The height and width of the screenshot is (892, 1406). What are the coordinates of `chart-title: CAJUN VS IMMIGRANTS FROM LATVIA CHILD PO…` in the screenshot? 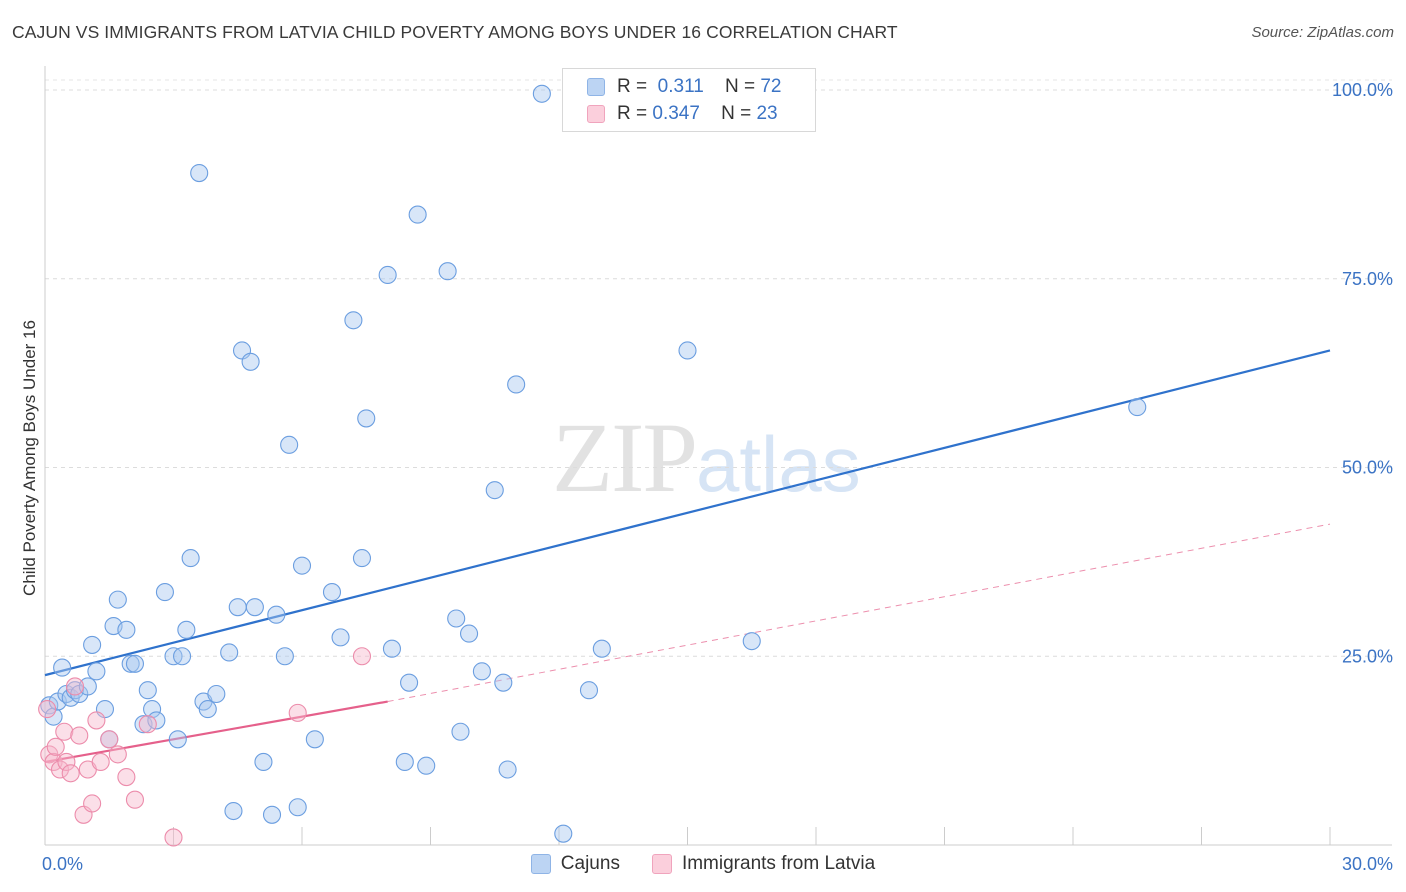 It's located at (455, 32).